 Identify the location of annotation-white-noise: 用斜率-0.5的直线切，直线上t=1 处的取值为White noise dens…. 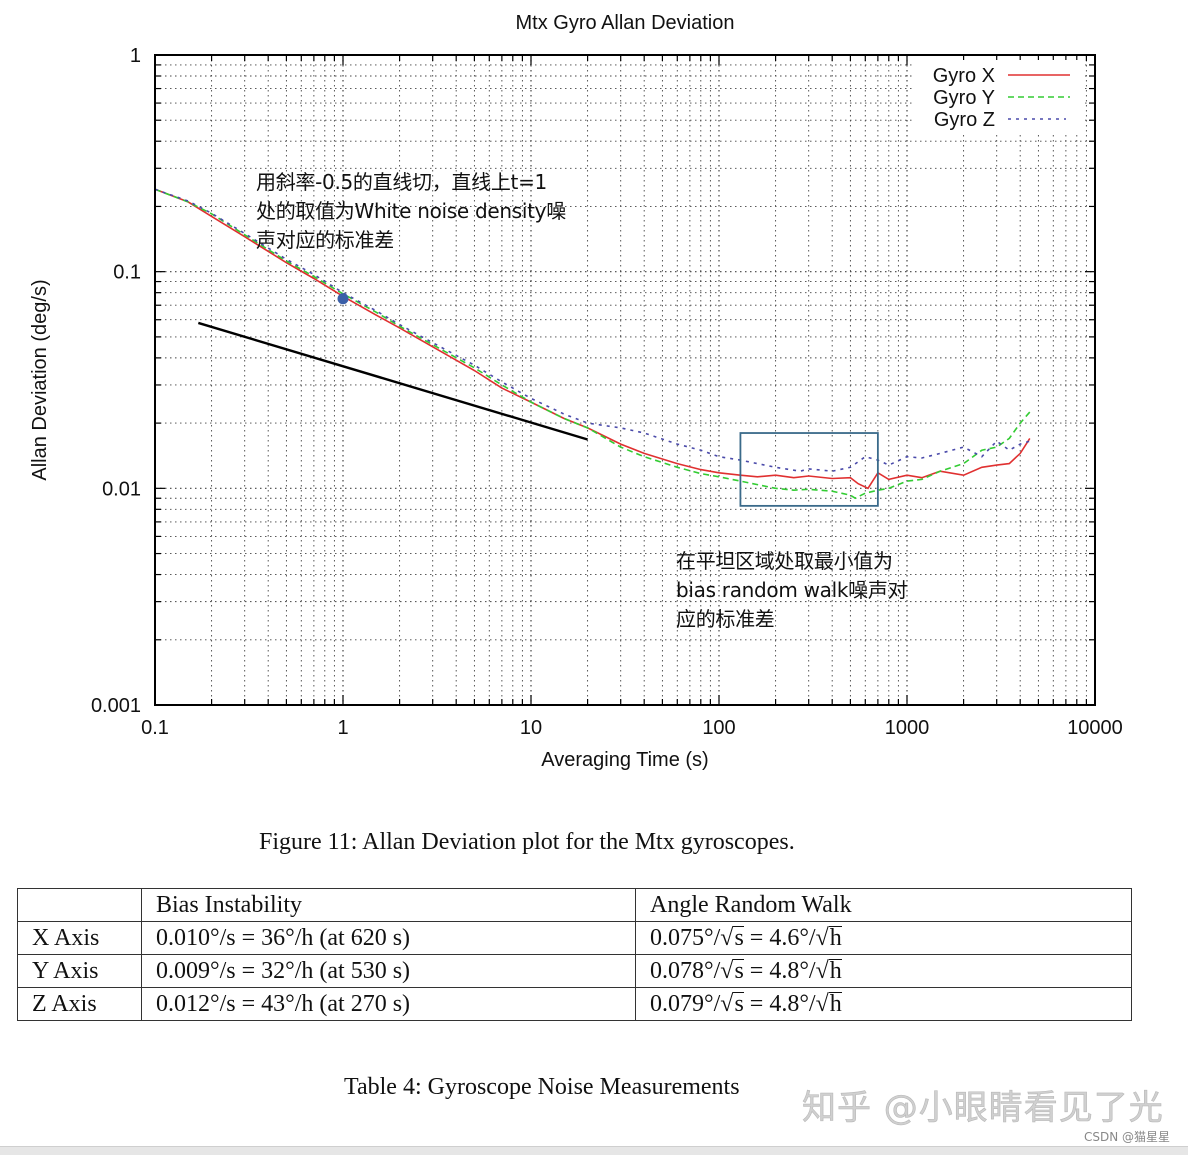
(411, 211).